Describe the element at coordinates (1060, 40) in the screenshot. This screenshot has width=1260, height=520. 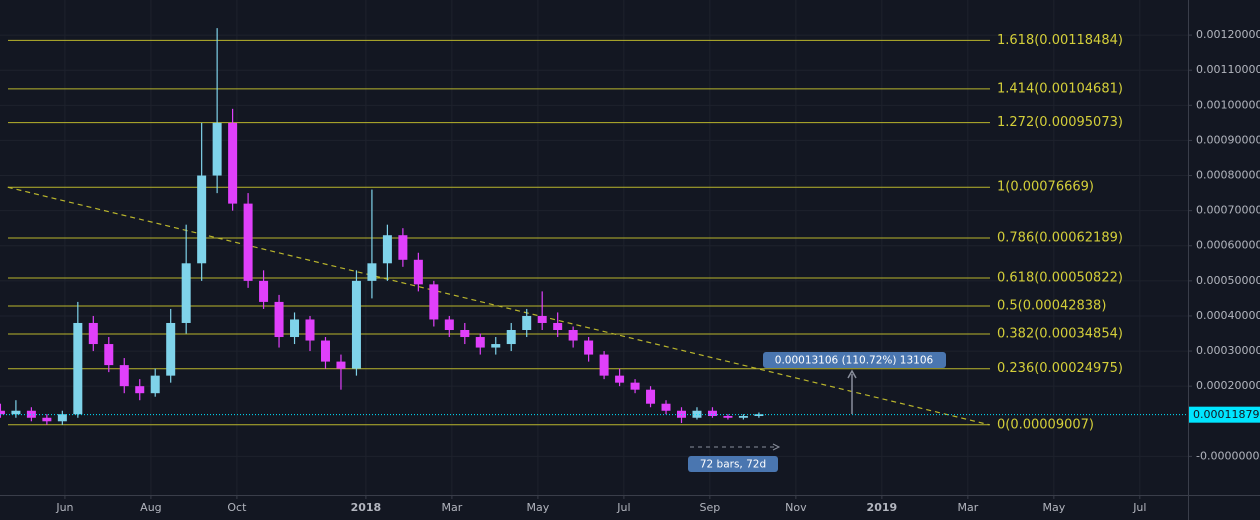
I see `fib-label: 1.618(0.00118484)` at that location.